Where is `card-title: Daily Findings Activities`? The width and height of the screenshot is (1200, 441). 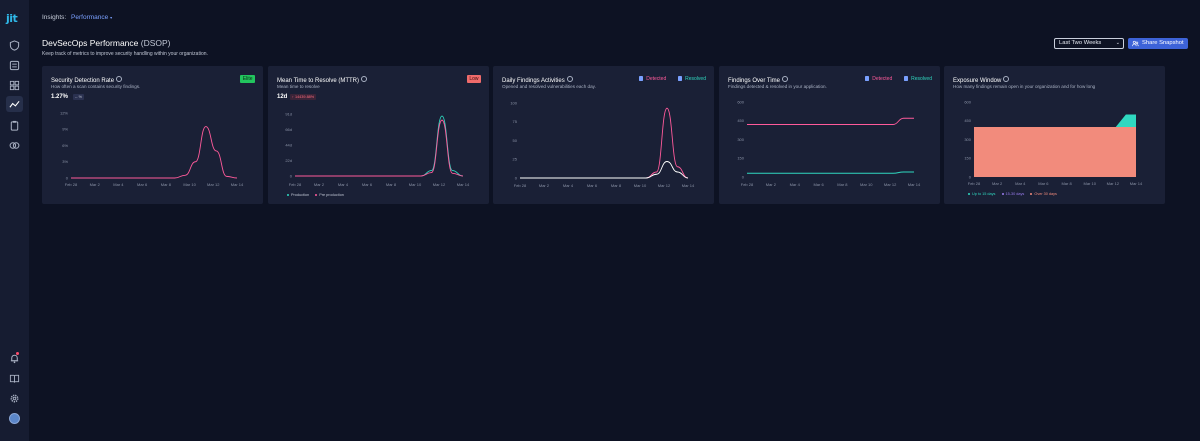
card-title: Daily Findings Activities is located at coordinates (537, 80).